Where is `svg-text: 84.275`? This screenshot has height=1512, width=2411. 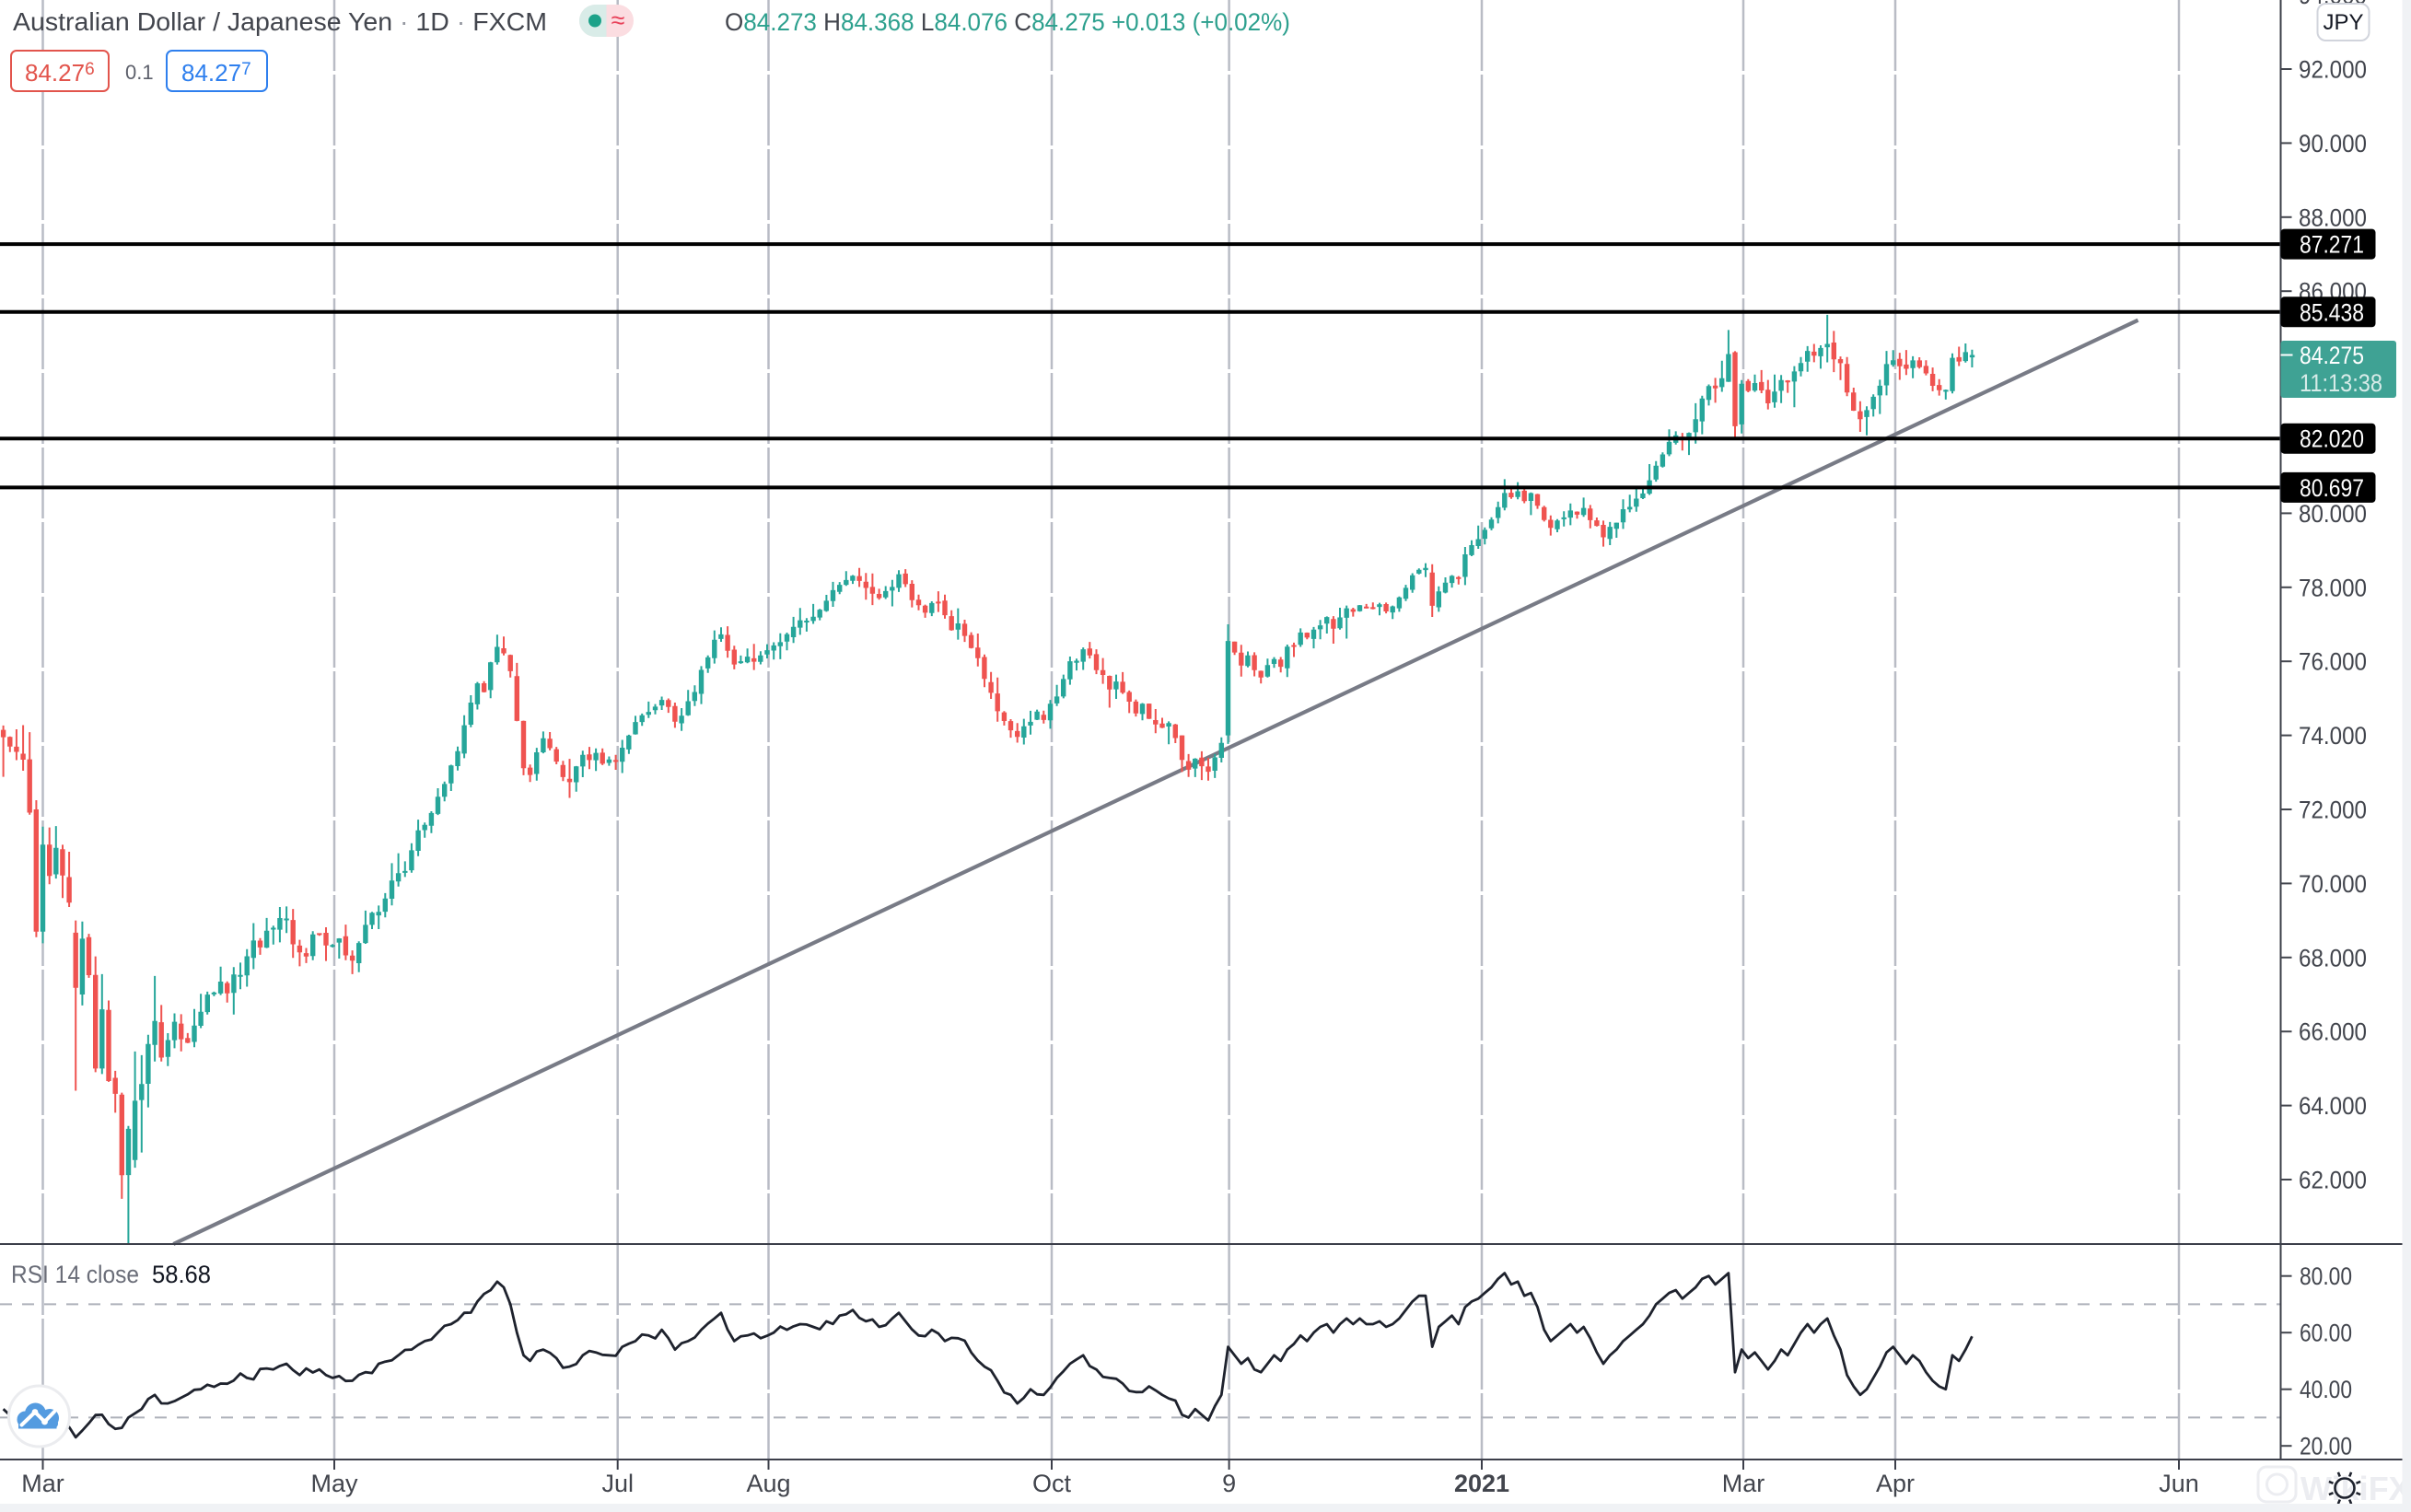
svg-text: 84.275 is located at coordinates (2332, 355).